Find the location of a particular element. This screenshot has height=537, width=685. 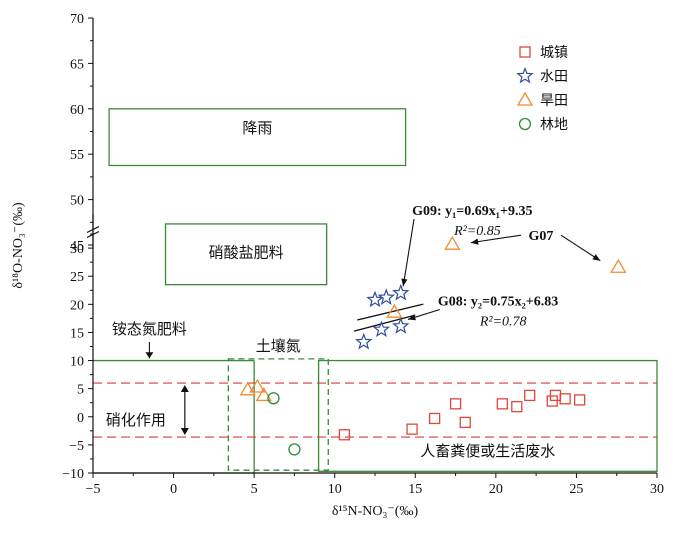

y-tick-label: 50 is located at coordinates (77, 201).